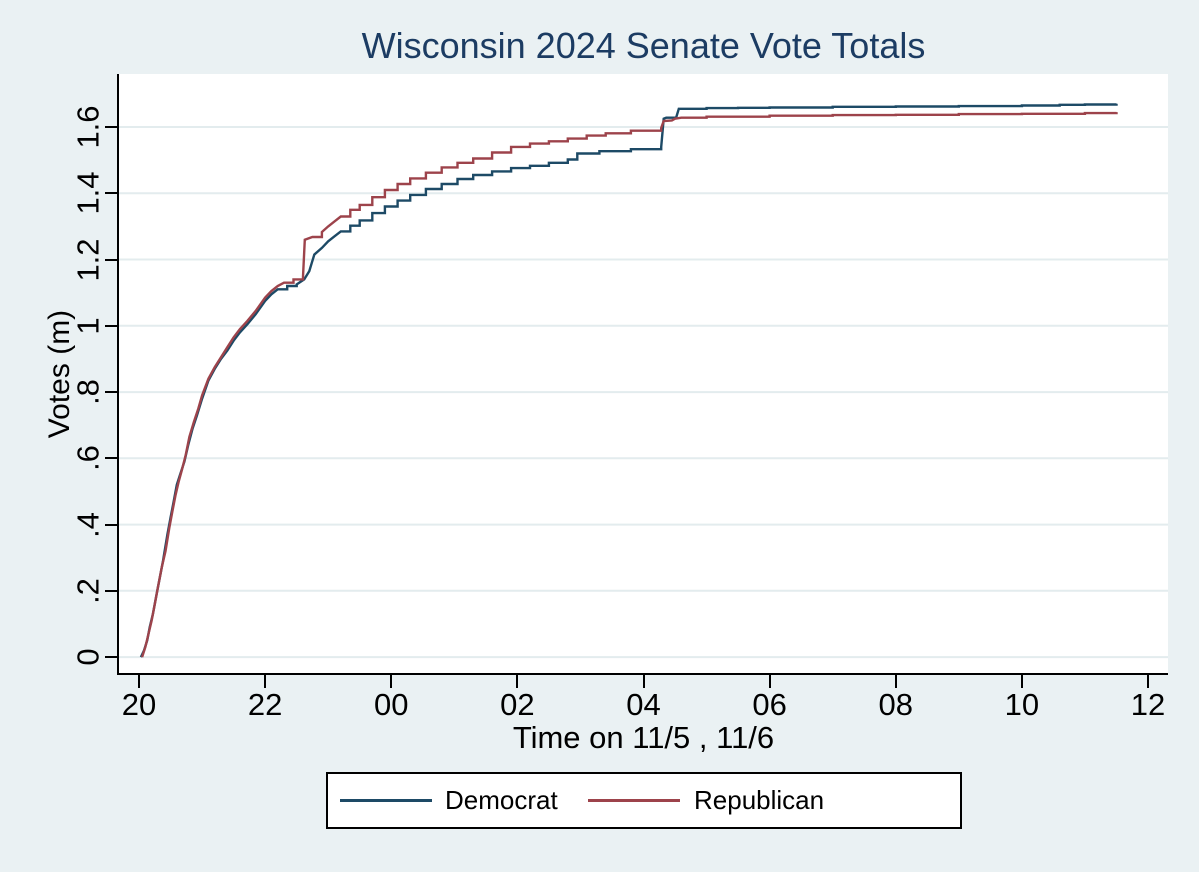  Describe the element at coordinates (59, 374) in the screenshot. I see `y-axis-title: Votes (m)` at that location.